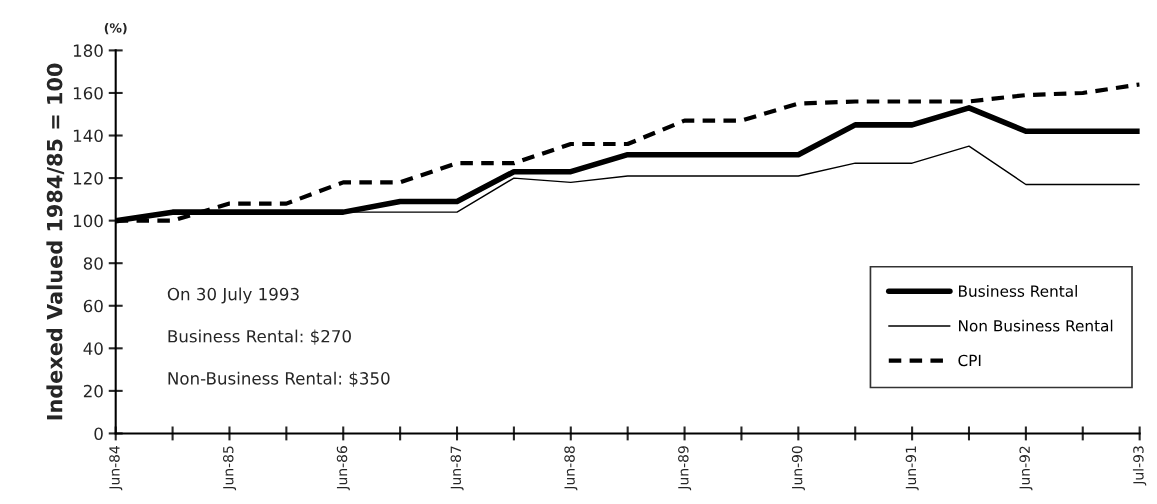  I want to click on x-tick-label: Jun-84, so click(116, 468).